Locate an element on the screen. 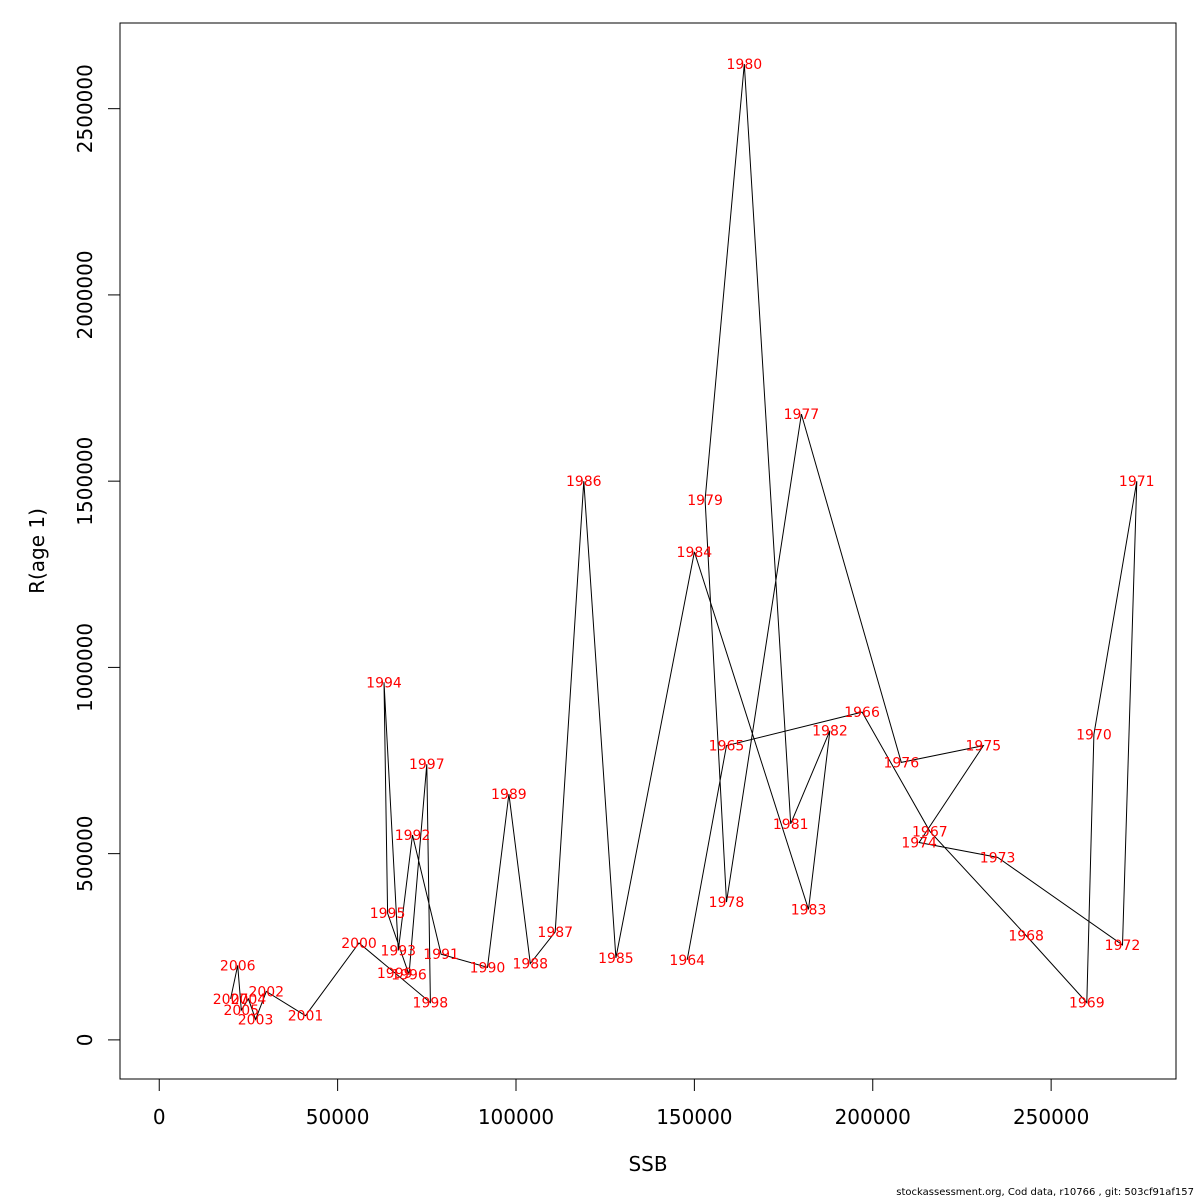  point-label-1978: 1978 is located at coordinates (727, 903).